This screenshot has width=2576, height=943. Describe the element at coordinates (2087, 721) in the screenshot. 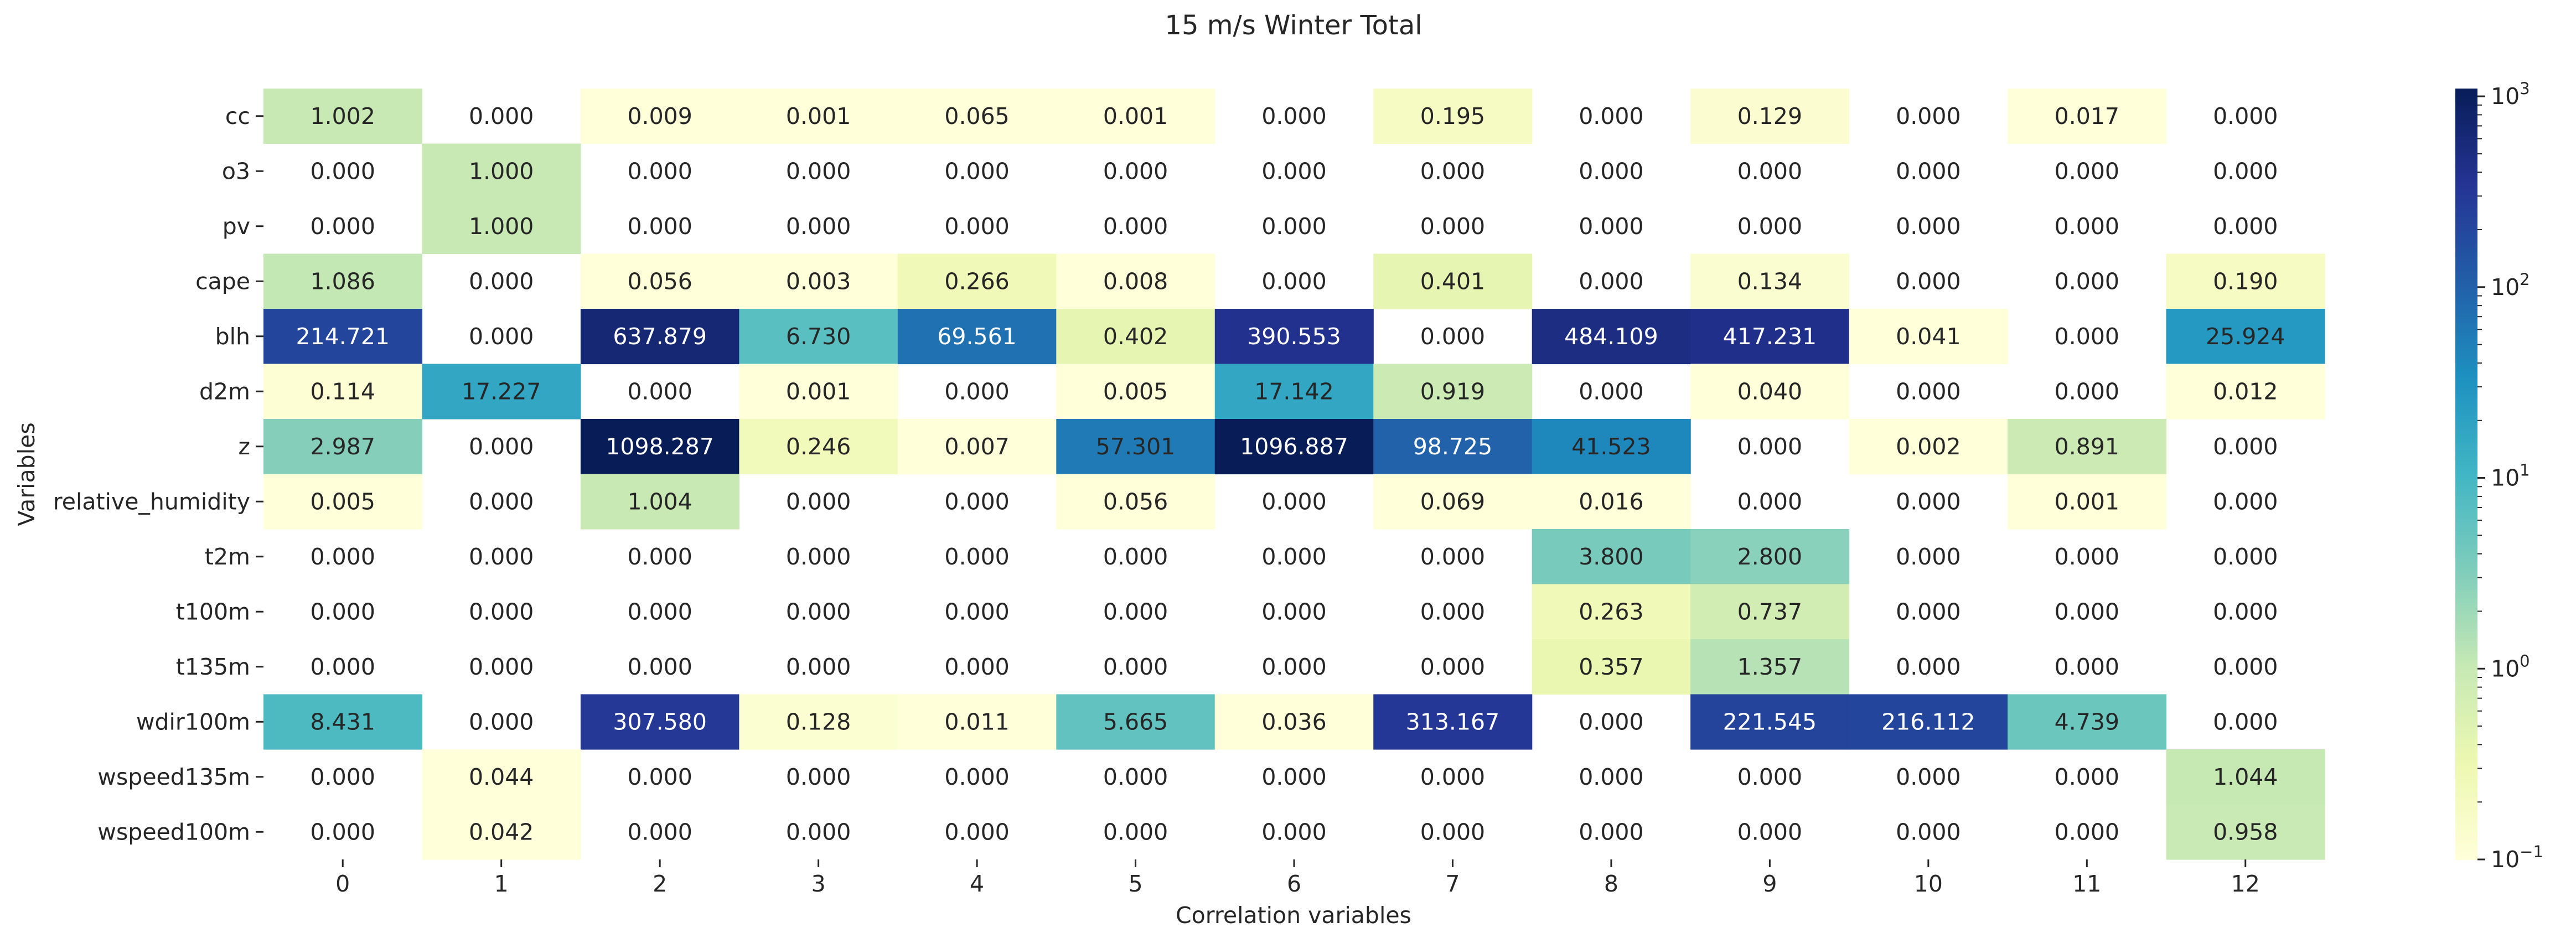

I see `cell-value-label: 4.739` at that location.